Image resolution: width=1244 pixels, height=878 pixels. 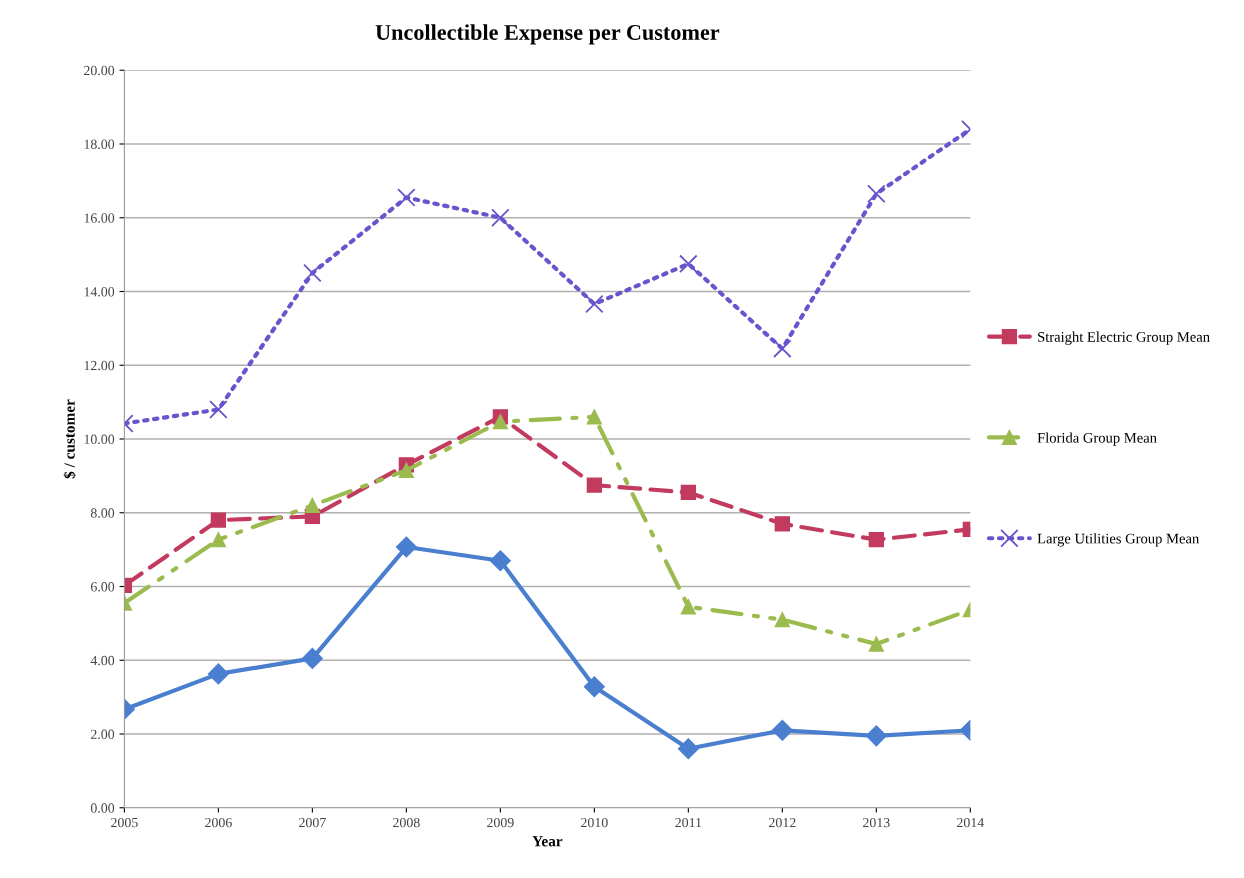 I want to click on y-tick-label: 16.00, so click(x=99, y=218).